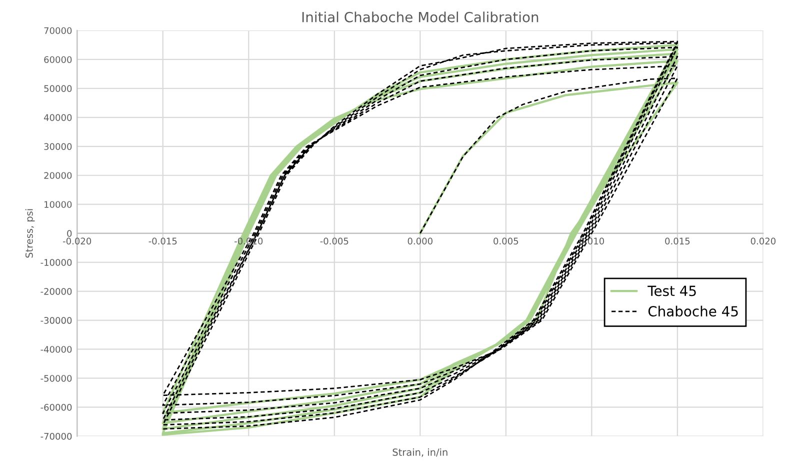  Describe the element at coordinates (763, 241) in the screenshot. I see `x-tick-label: 0.020` at that location.